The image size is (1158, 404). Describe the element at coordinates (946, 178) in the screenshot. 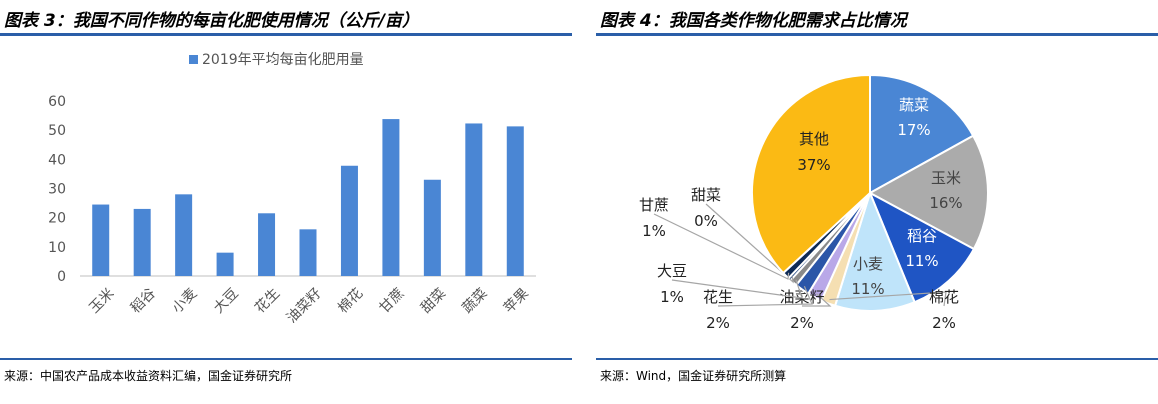

I see `slice-label: 玉米` at that location.